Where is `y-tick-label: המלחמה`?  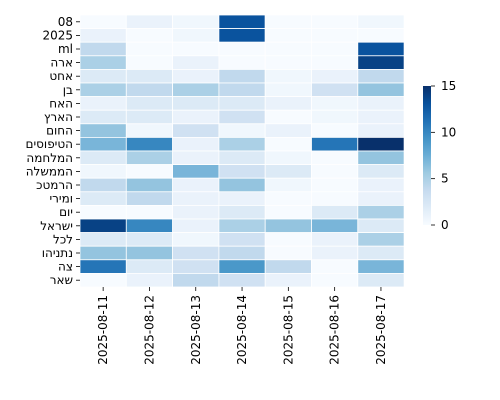
y-tick-label: המלחמה is located at coordinates (49, 158).